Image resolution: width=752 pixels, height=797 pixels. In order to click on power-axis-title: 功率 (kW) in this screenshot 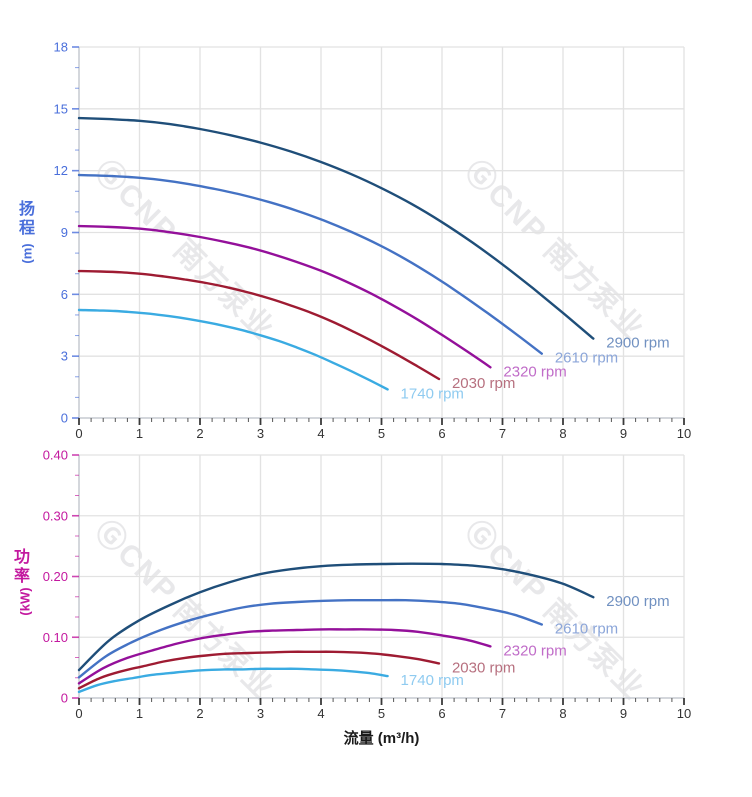, I will do `click(25, 582)`.